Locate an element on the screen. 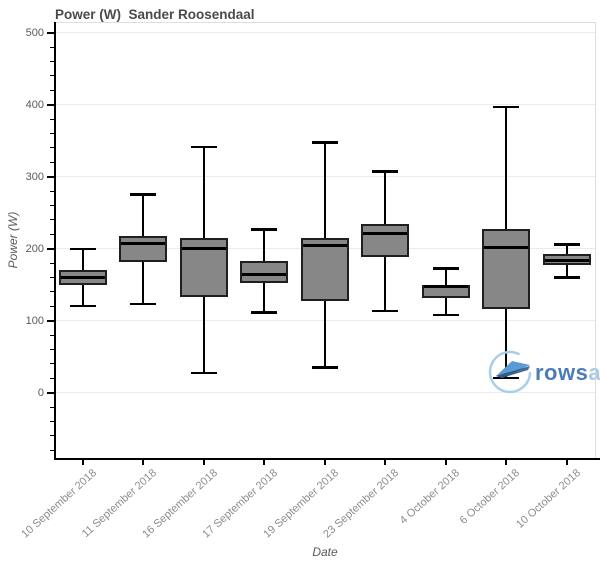 Image resolution: width=600 pixels, height=570 pixels. y-axis-label: Power (W) is located at coordinates (13, 240).